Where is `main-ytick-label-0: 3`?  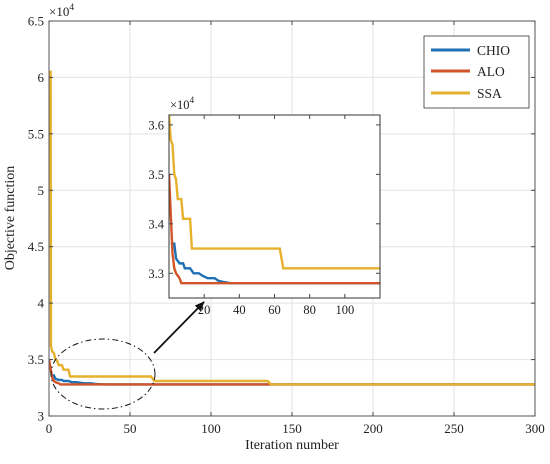 main-ytick-label-0: 3 is located at coordinates (41, 416).